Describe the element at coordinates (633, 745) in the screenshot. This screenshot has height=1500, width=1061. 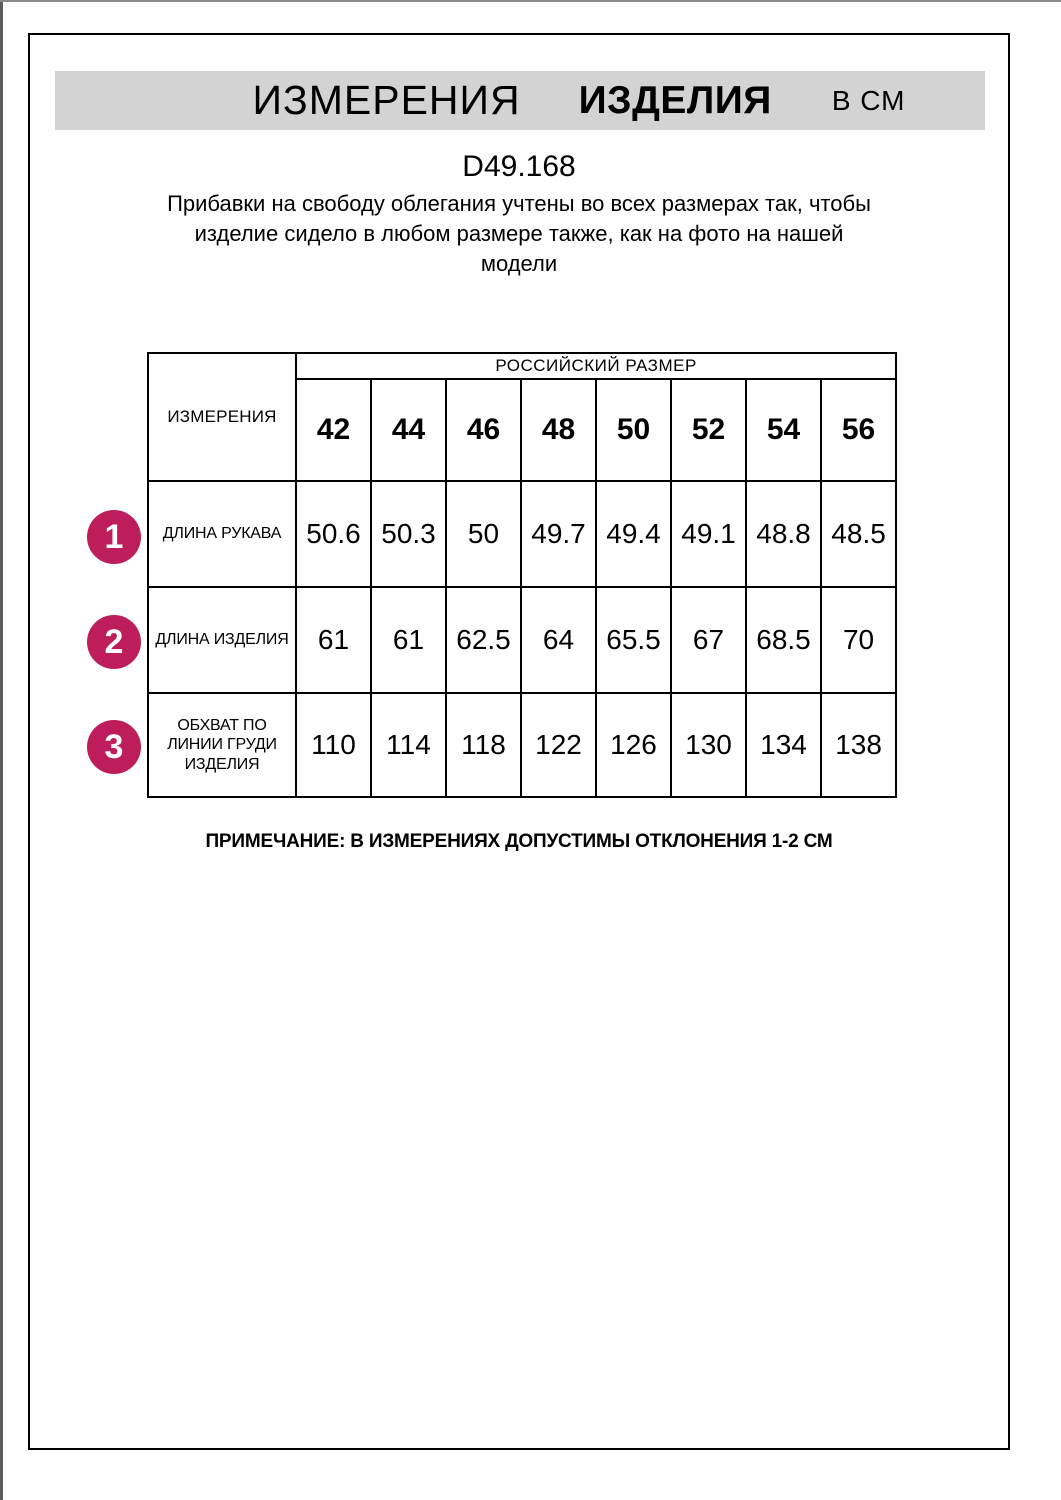
I see `value-cell: 126` at that location.